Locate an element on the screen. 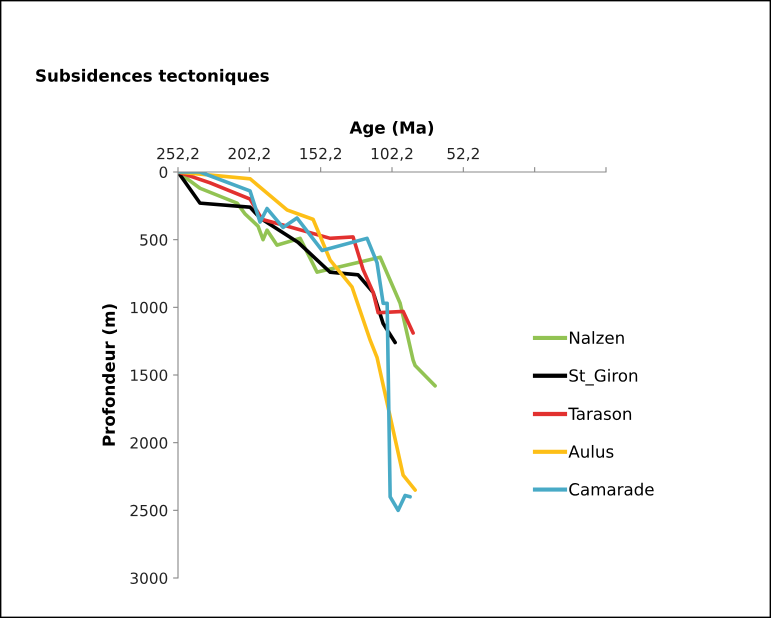 The height and width of the screenshot is (618, 771). x-tick-label: 102,2 is located at coordinates (392, 154).